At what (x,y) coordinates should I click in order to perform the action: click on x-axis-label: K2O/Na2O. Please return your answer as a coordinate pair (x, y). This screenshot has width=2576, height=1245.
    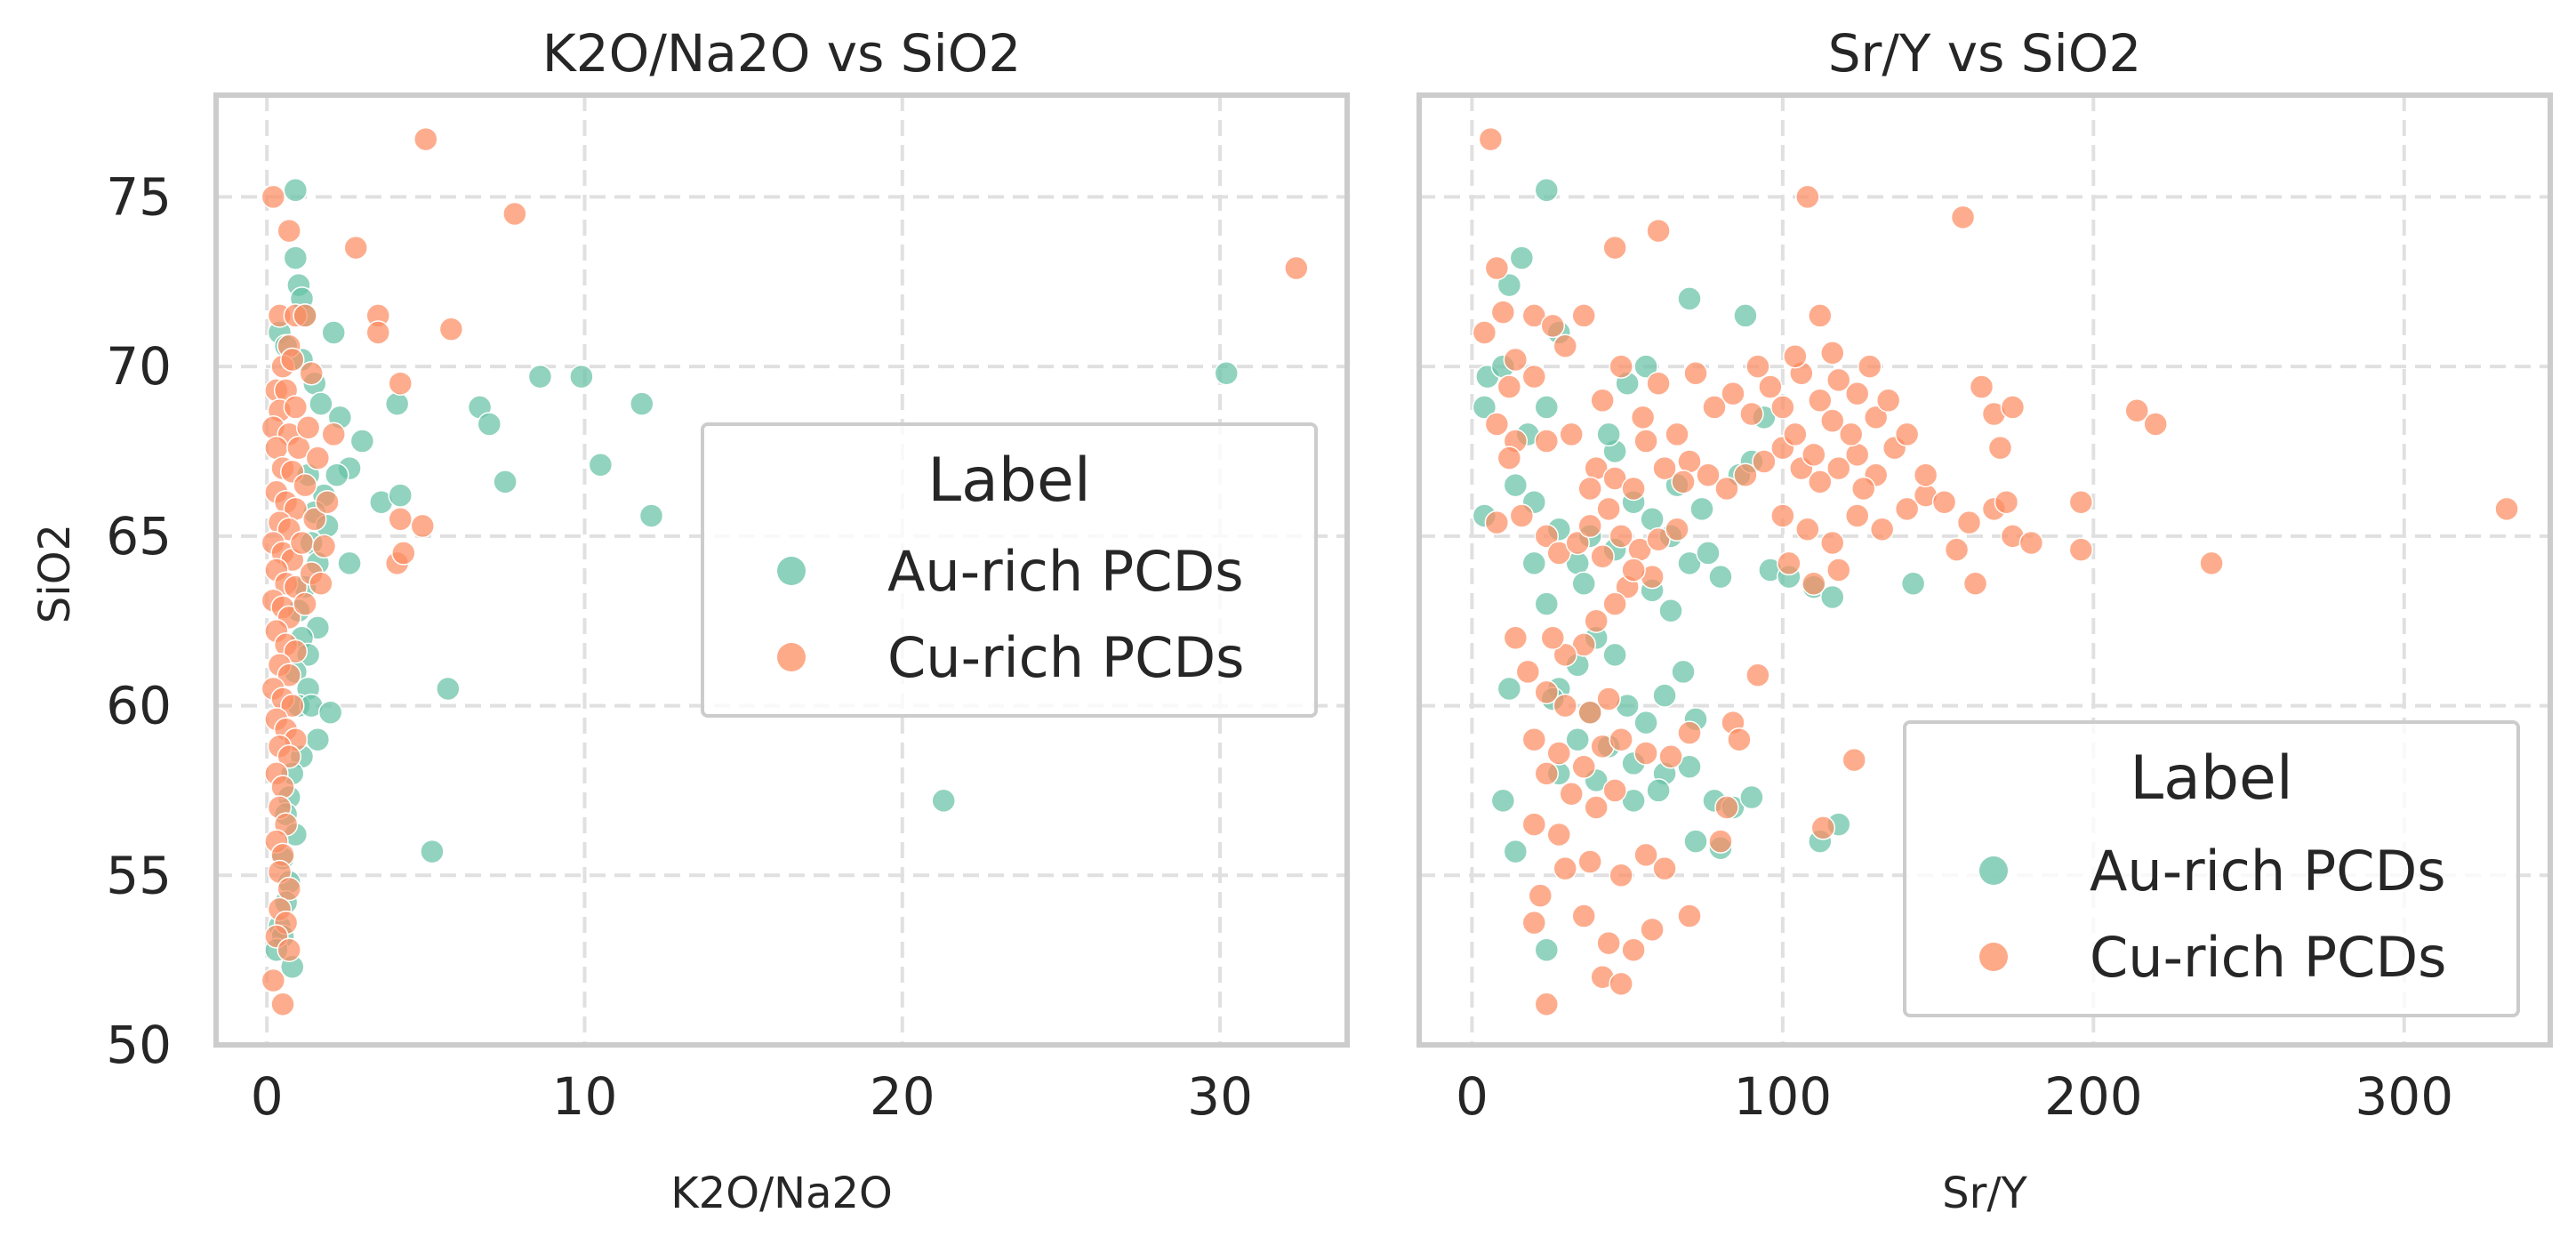
    Looking at the image, I should click on (781, 1193).